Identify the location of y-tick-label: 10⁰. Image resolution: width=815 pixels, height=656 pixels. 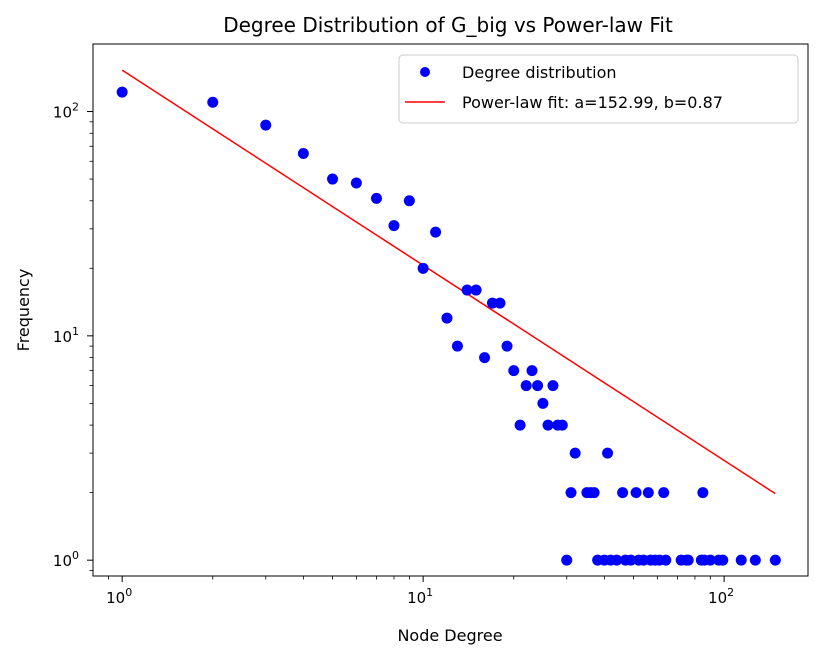
(66, 559).